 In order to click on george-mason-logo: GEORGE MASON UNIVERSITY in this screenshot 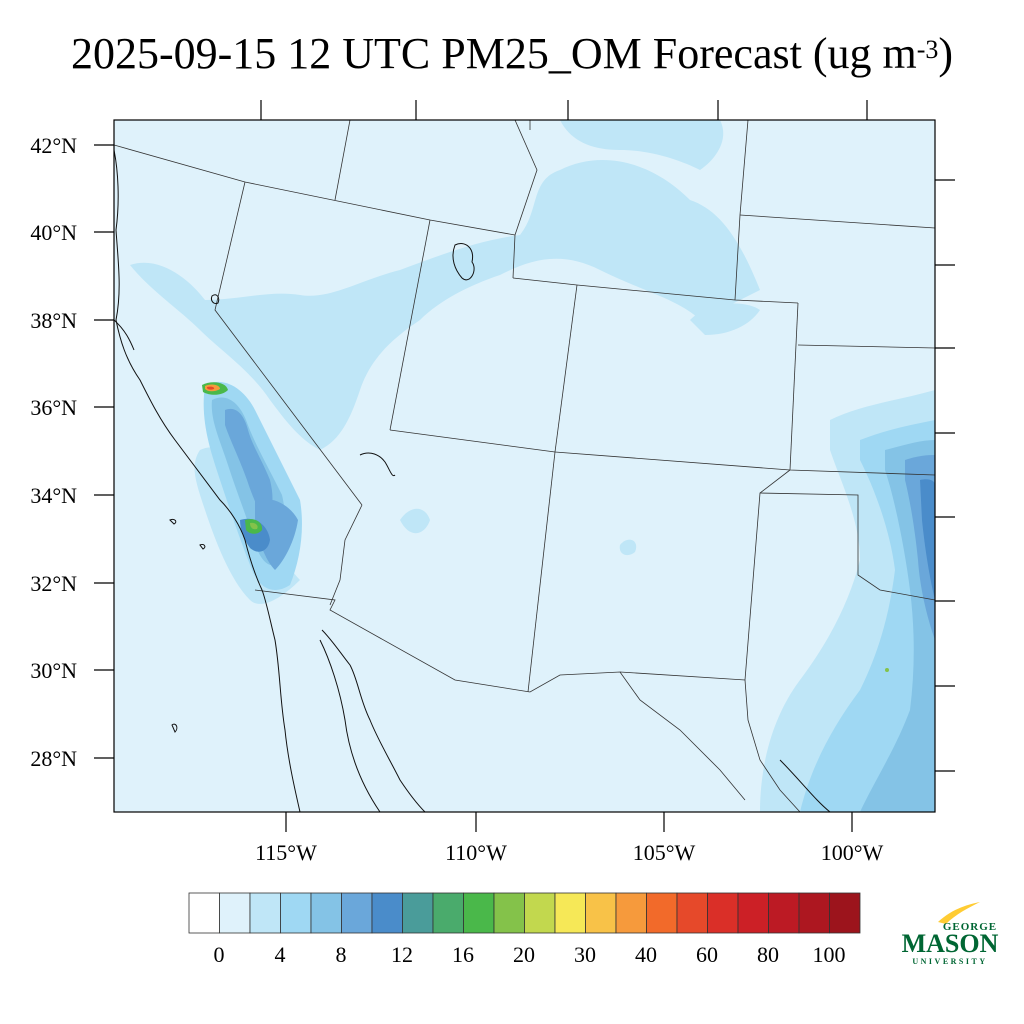, I will do `click(950, 934)`.